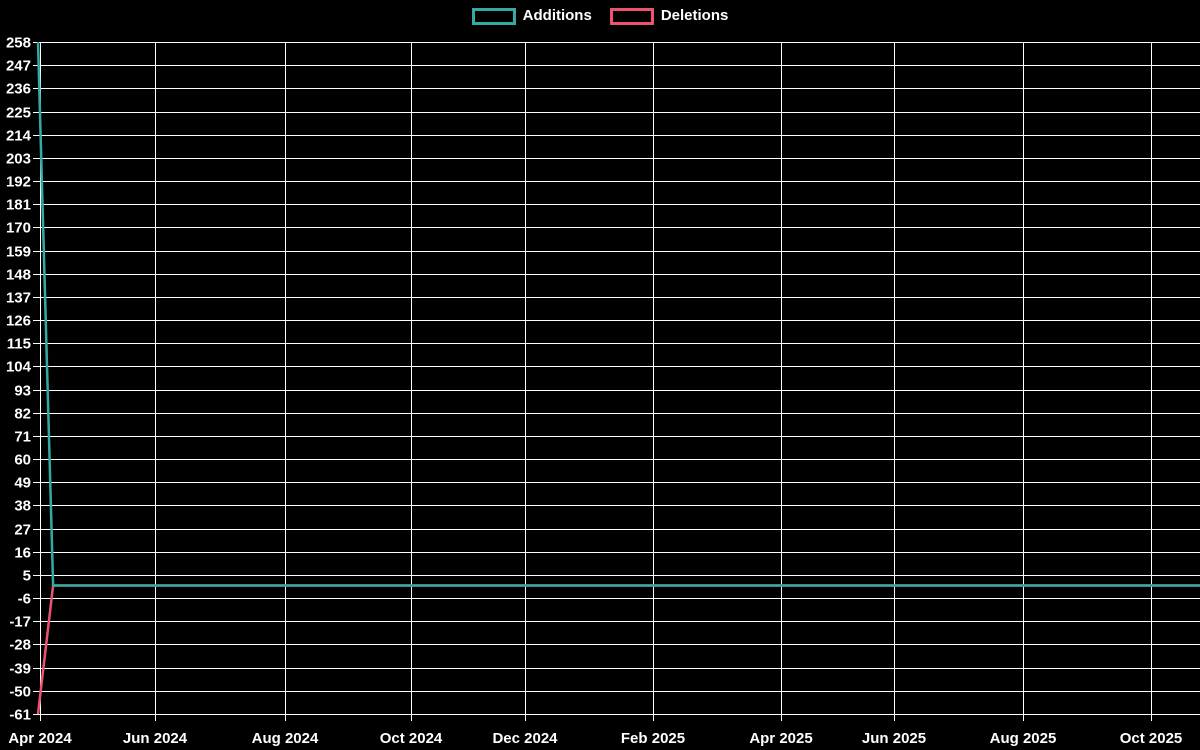 This screenshot has width=1200, height=750. I want to click on y-tick-label: 181, so click(18, 205).